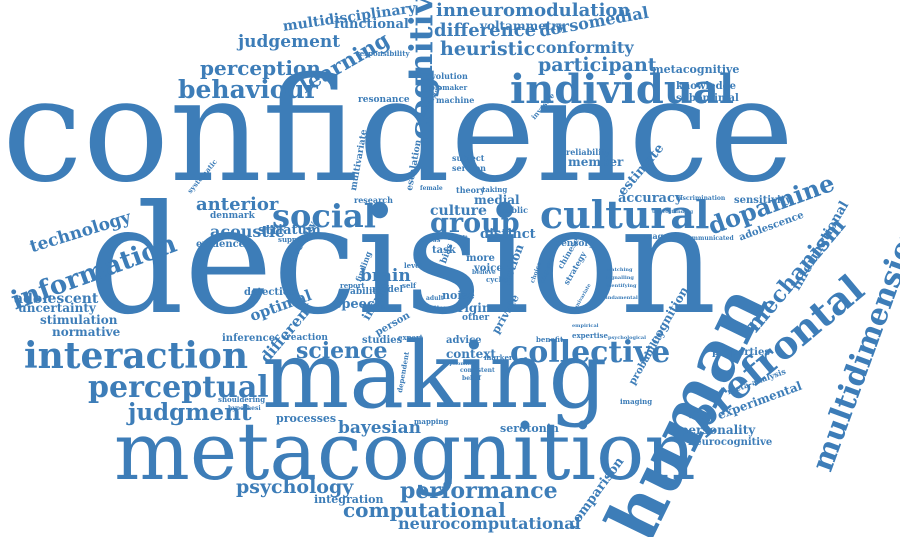  Describe the element at coordinates (622, 89) in the screenshot. I see `word-individual: individual` at that location.